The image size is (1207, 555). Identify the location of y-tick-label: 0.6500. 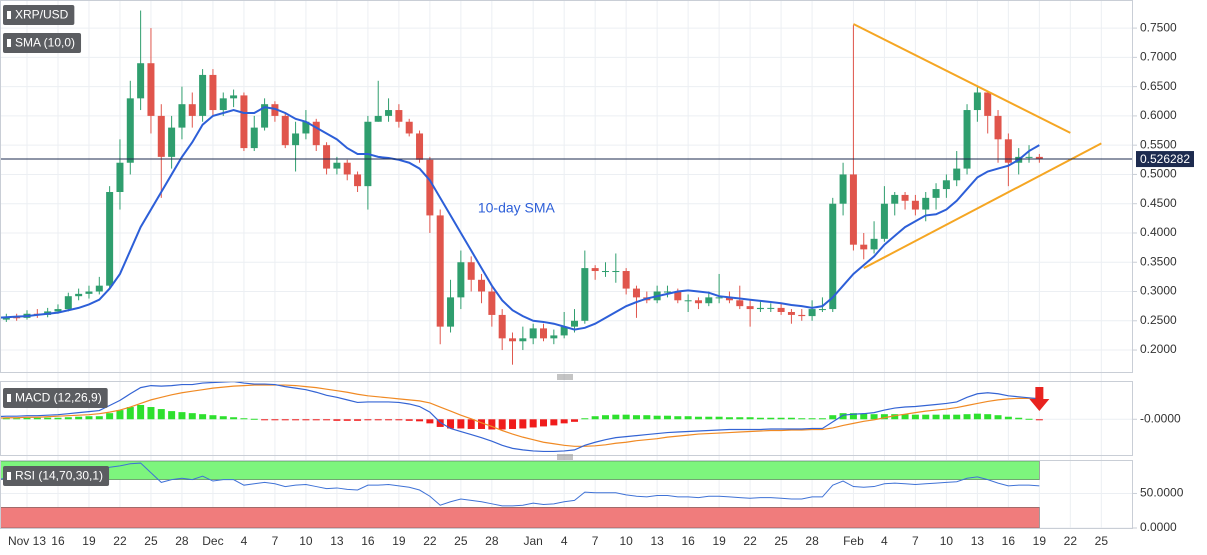
(1158, 86).